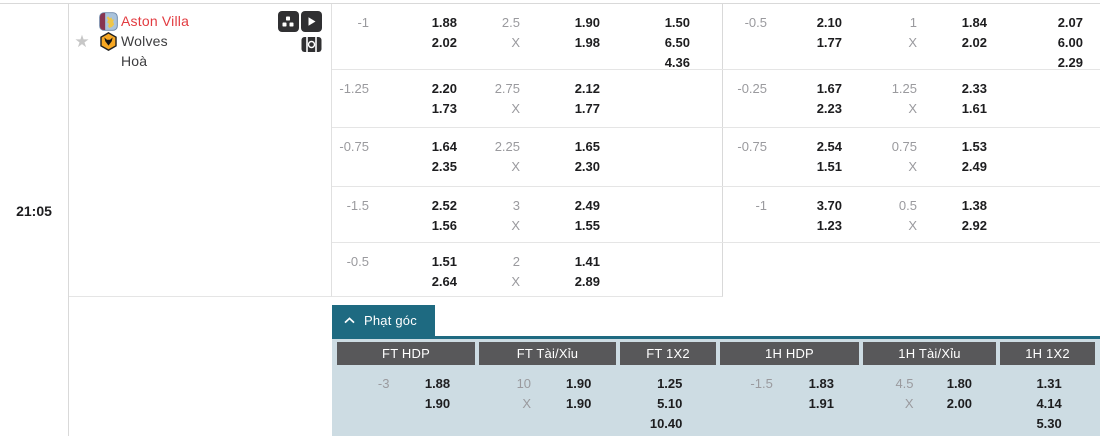 This screenshot has height=436, width=1100. Describe the element at coordinates (527, 37) in the screenshot. I see `odds-row: -1 1.88 2.02 2.5 X 1.90 1.98 1.50 6.50 4.36` at that location.